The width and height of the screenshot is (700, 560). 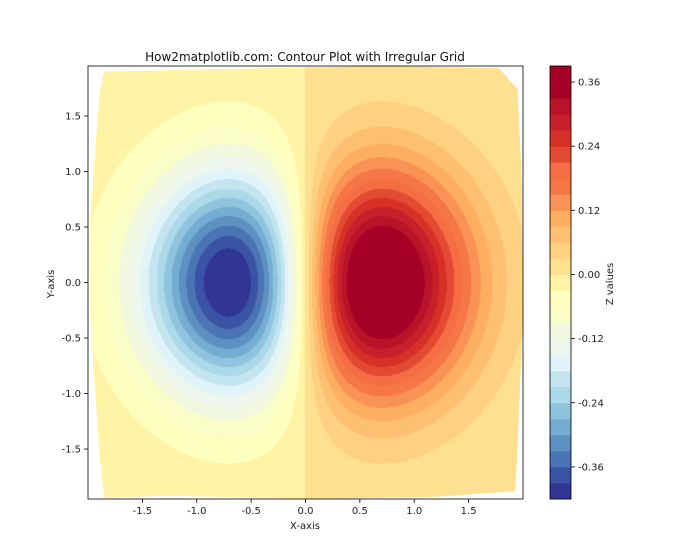 I want to click on y-tick-label: 0.5, so click(x=73, y=227).